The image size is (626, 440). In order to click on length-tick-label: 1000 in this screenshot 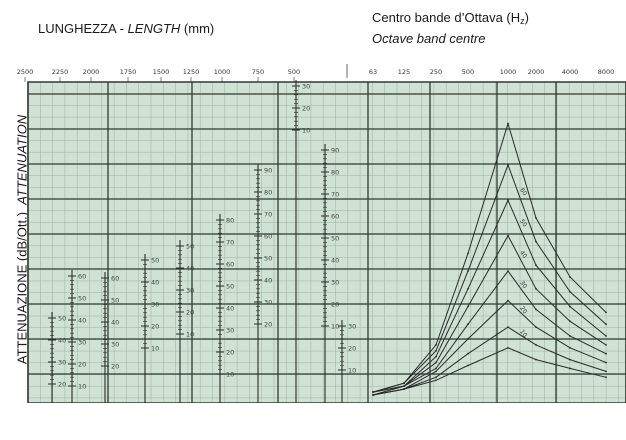, I will do `click(222, 72)`.